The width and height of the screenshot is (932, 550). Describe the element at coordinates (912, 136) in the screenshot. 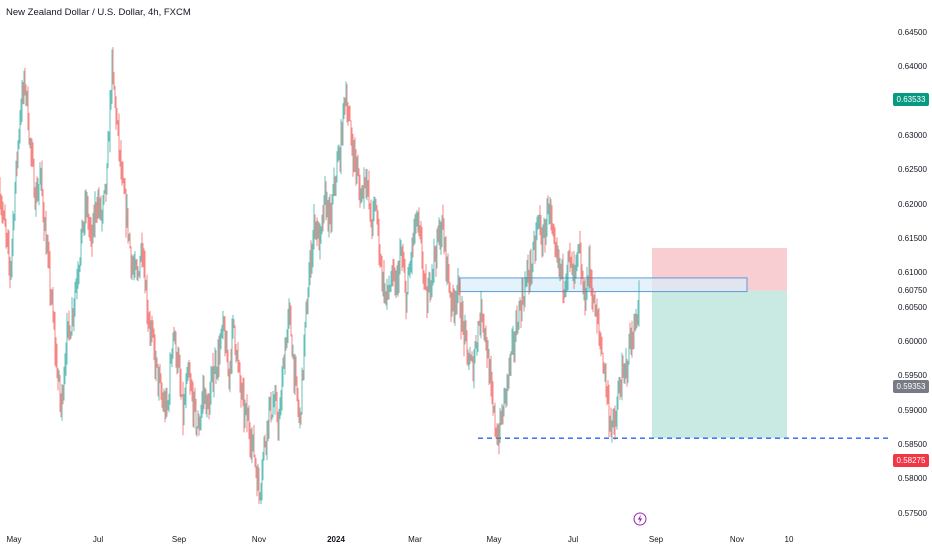

I see `price-axis-label: 0.63000` at that location.